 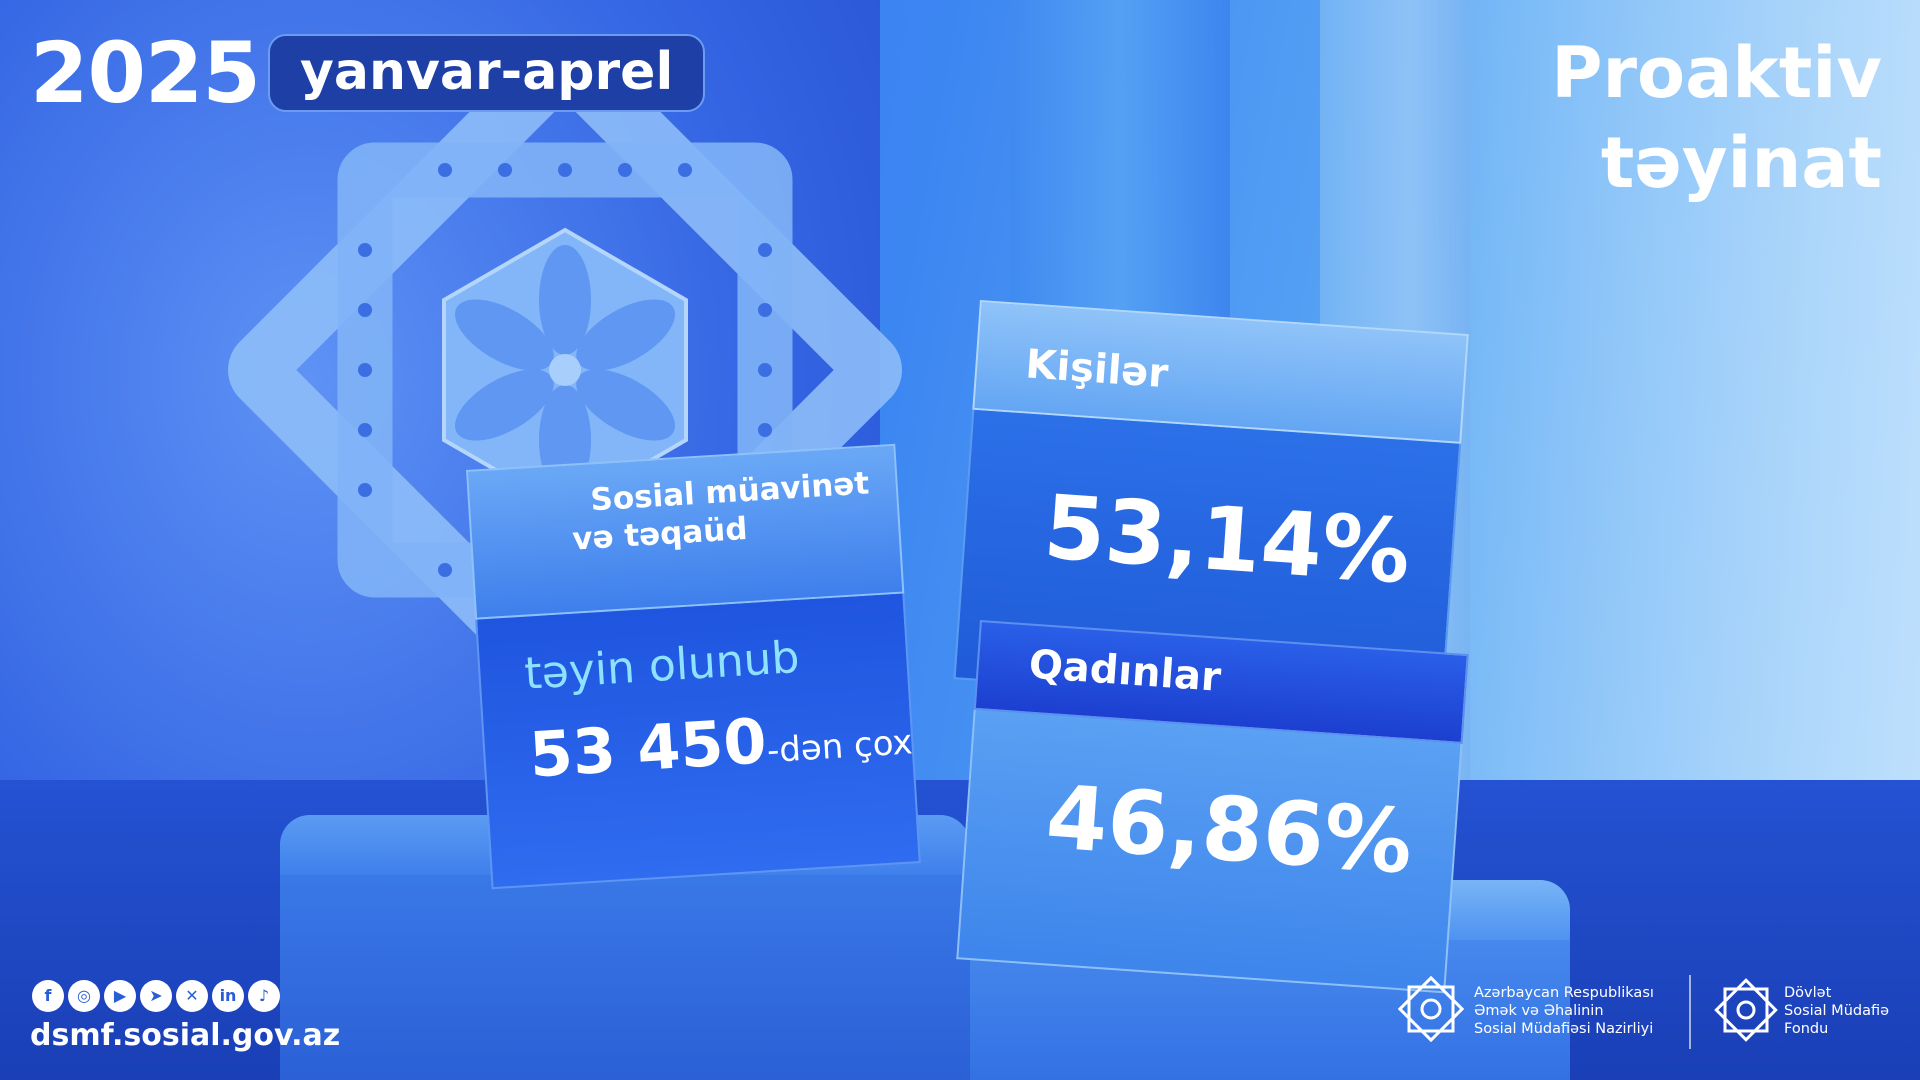 What do you see at coordinates (1716, 118) in the screenshot?
I see `page-title: Proaktiv təyinat` at bounding box center [1716, 118].